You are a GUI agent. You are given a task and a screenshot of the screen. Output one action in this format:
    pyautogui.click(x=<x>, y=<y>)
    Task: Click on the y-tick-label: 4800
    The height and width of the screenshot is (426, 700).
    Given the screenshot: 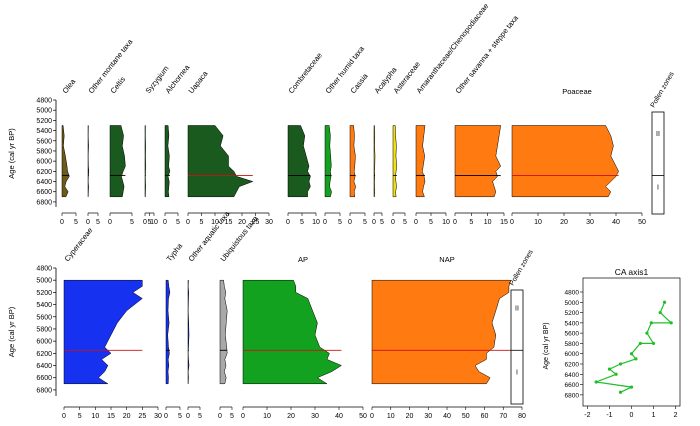 What is the action you would take?
    pyautogui.click(x=44, y=269)
    